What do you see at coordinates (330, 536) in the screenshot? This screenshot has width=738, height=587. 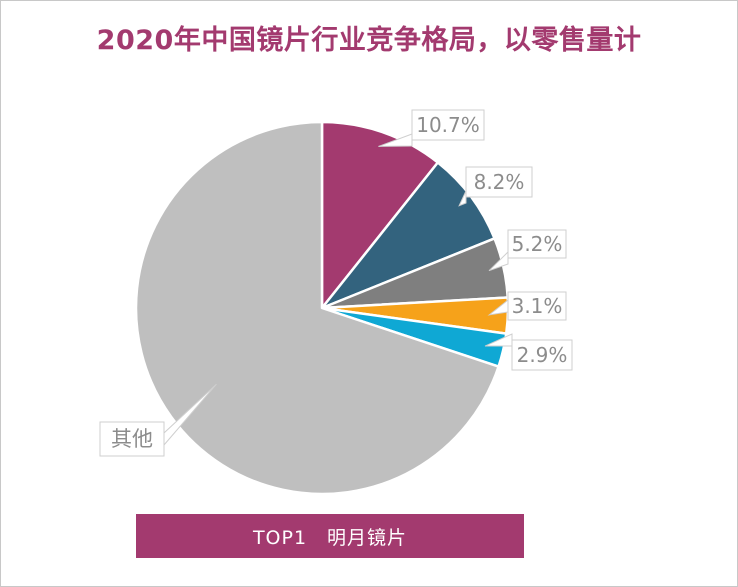 I see `top1-banner: TOP1 明月镜片` at bounding box center [330, 536].